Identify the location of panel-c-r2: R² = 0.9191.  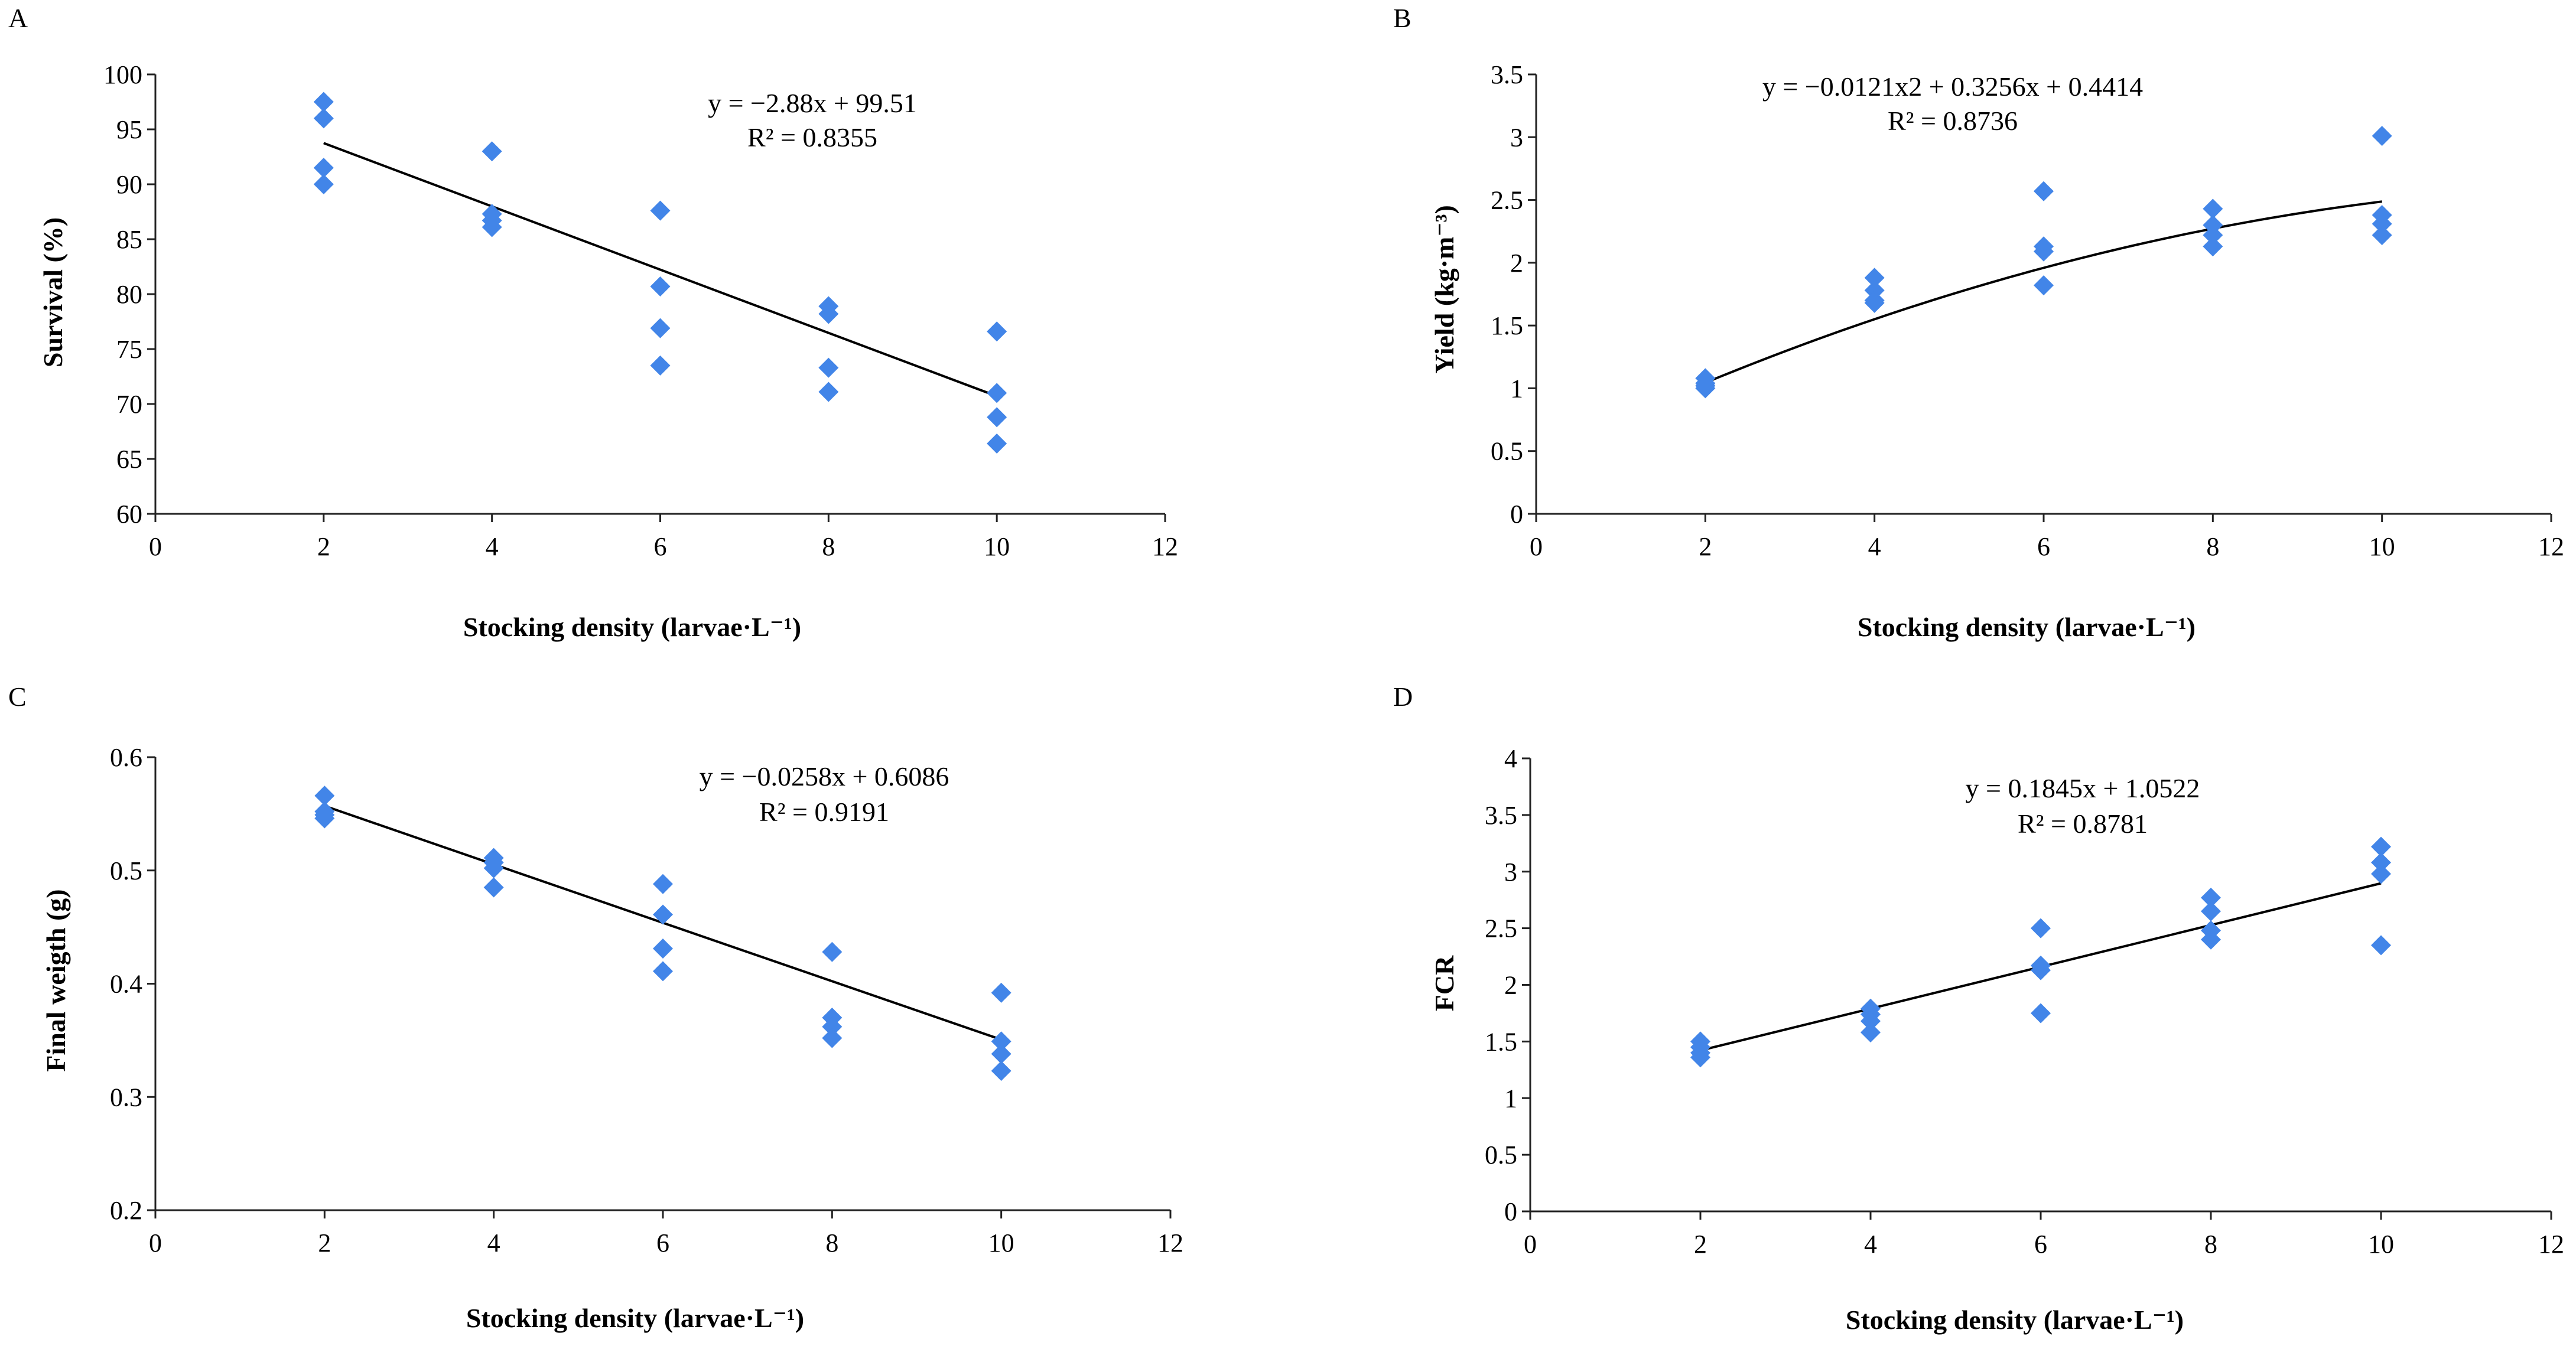
(824, 812).